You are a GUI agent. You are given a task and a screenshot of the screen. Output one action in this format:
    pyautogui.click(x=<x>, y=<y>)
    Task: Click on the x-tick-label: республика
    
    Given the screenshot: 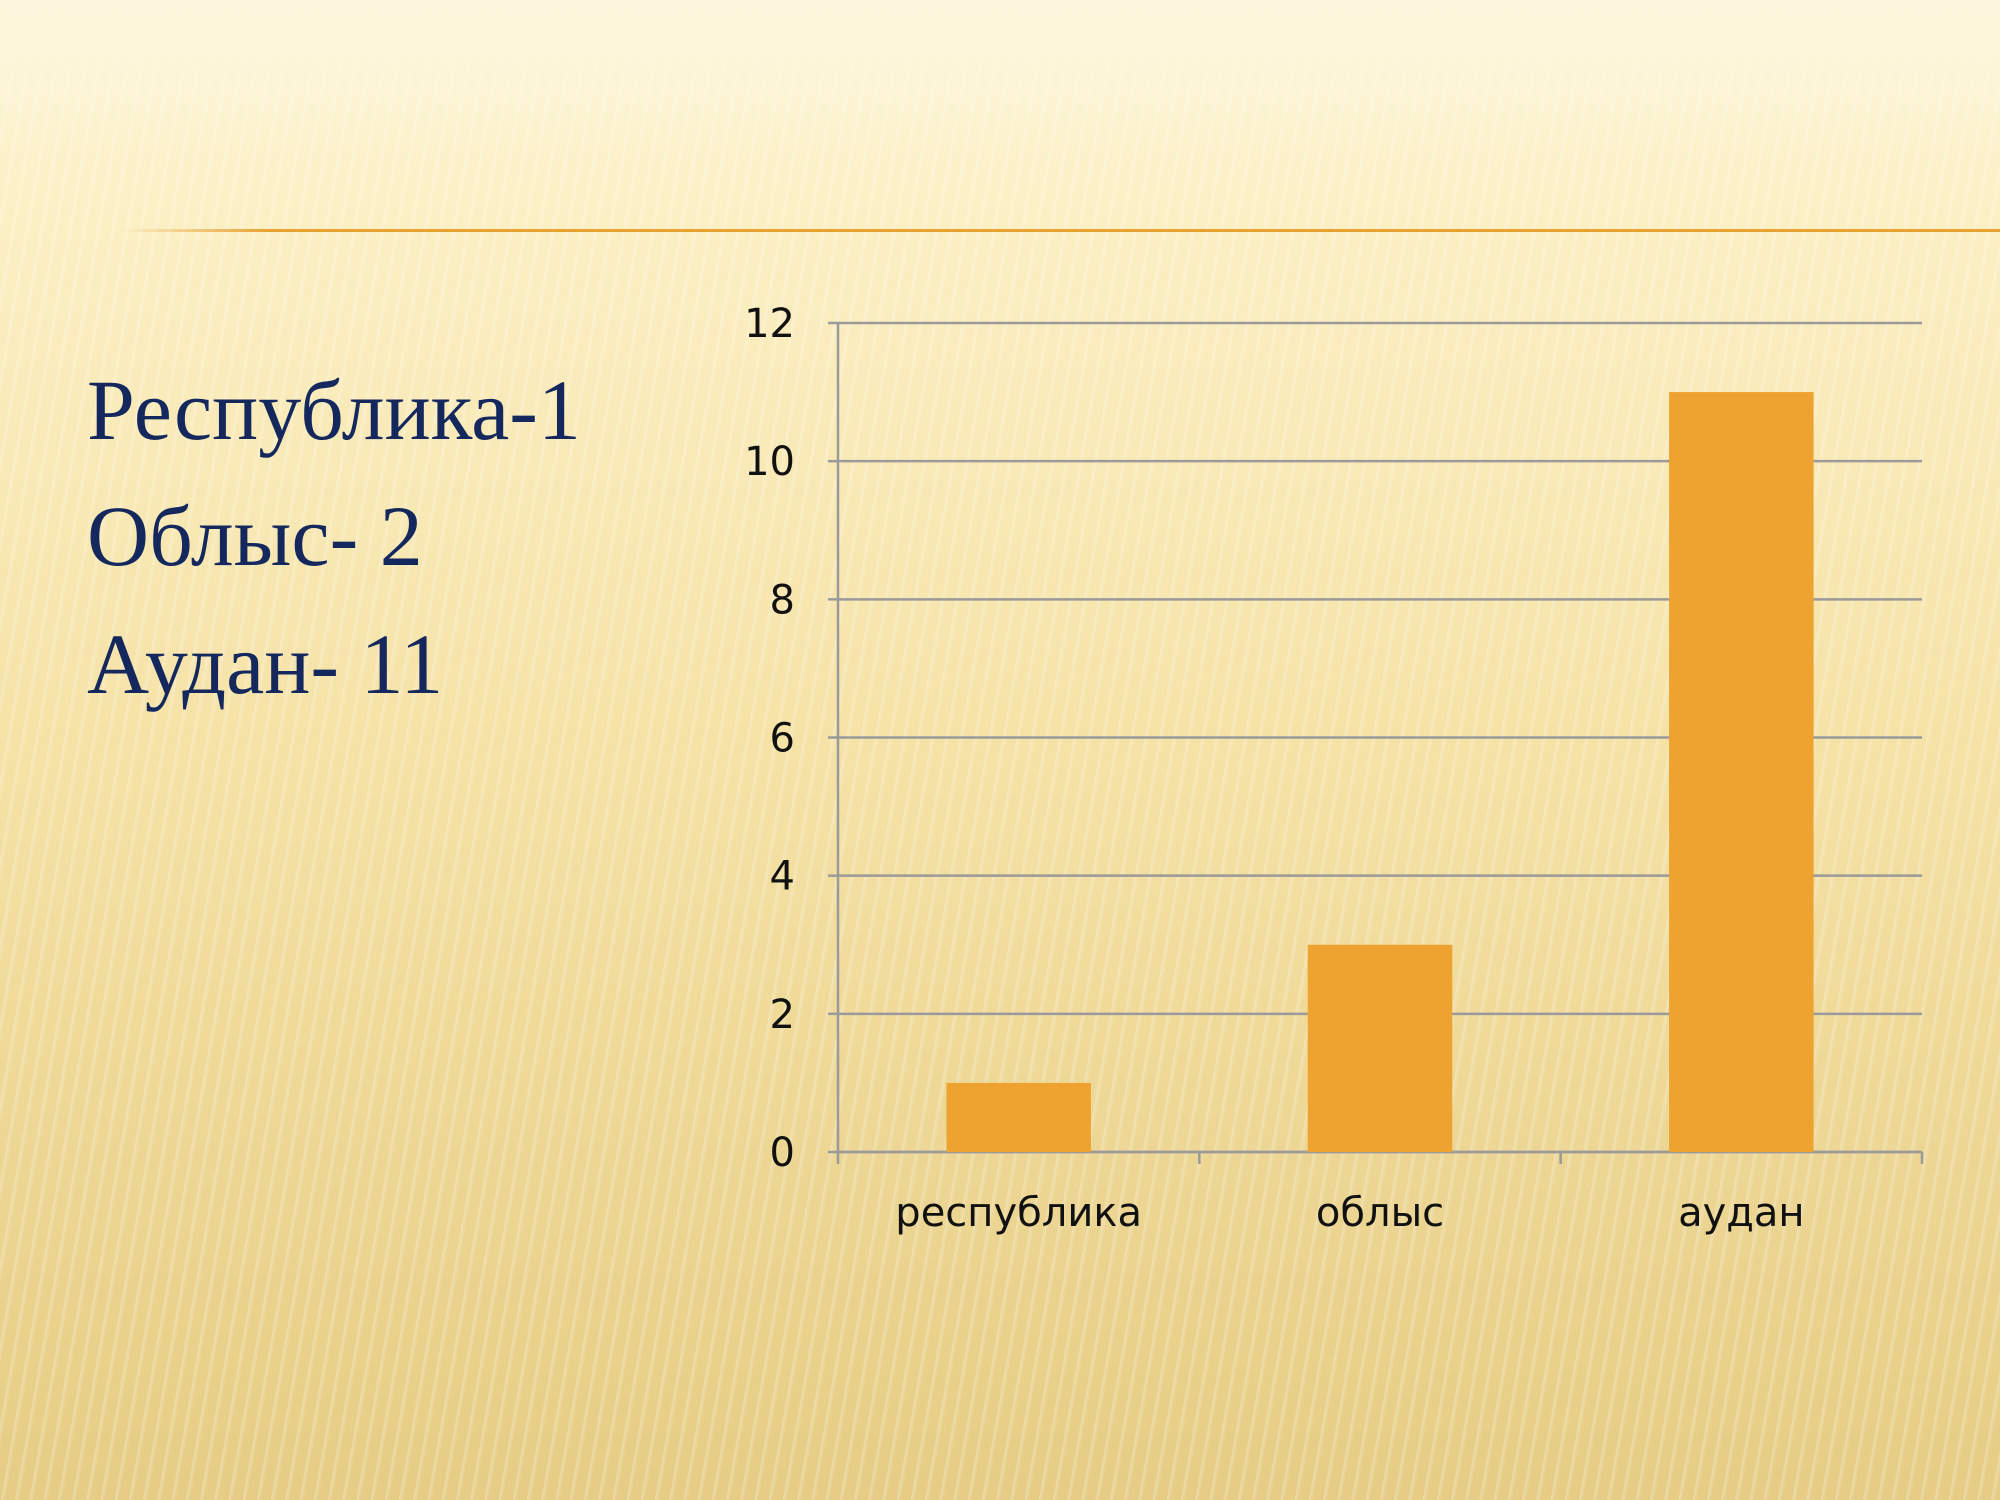 What is the action you would take?
    pyautogui.click(x=1018, y=1213)
    